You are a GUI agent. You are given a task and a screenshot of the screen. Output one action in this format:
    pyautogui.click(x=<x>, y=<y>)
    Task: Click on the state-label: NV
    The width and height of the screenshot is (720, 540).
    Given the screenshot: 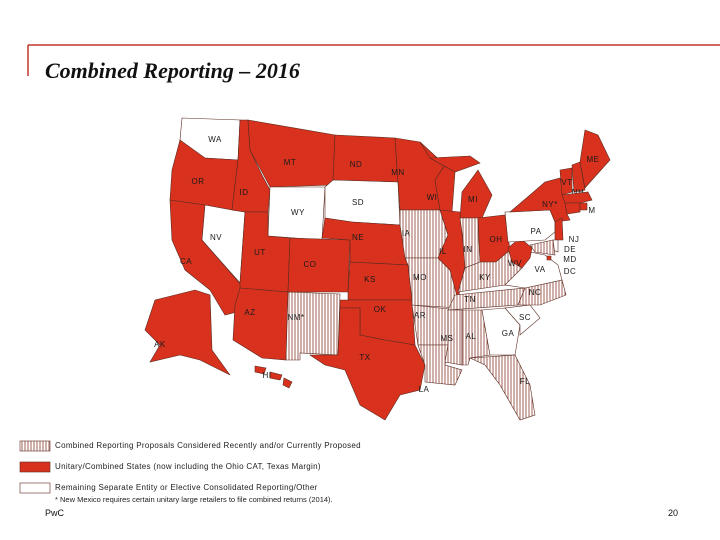 What is the action you would take?
    pyautogui.click(x=216, y=237)
    